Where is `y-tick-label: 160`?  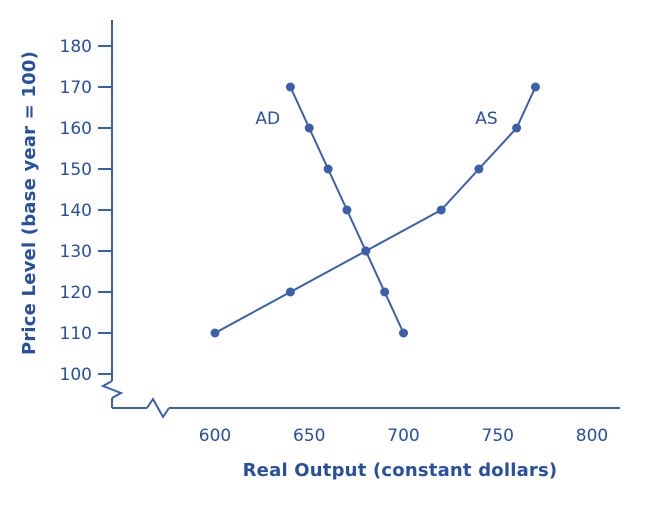
y-tick-label: 160 is located at coordinates (76, 129).